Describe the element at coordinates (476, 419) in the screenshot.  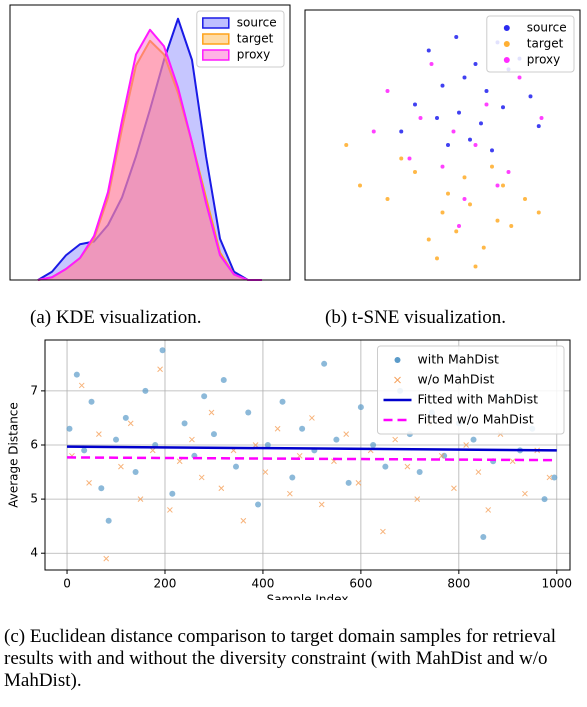
I see `legend-label: Fitted w/o MahDist` at that location.